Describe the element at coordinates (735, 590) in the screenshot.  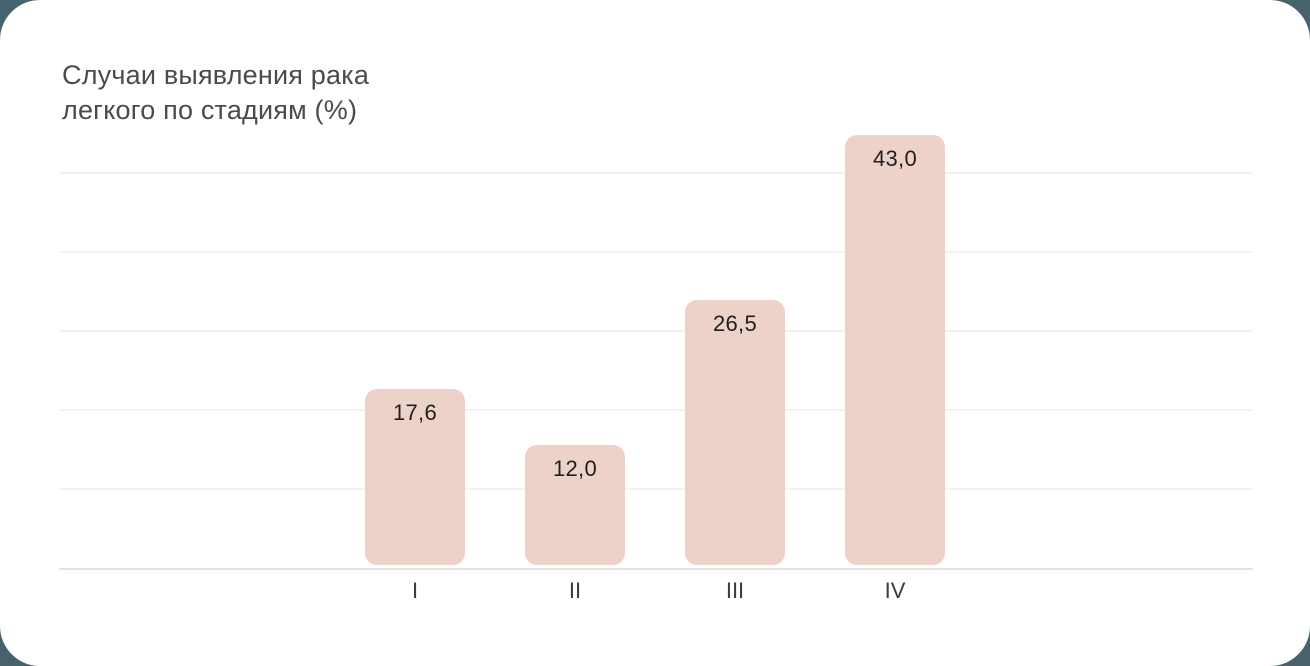
I see `x-axis-label-III: III` at that location.